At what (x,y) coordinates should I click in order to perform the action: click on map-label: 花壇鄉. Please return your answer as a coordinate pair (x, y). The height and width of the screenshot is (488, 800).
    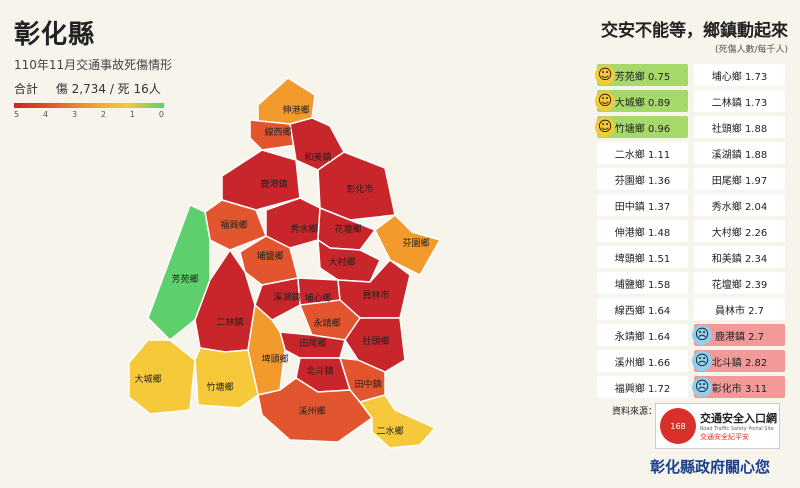
    Looking at the image, I should click on (347, 229).